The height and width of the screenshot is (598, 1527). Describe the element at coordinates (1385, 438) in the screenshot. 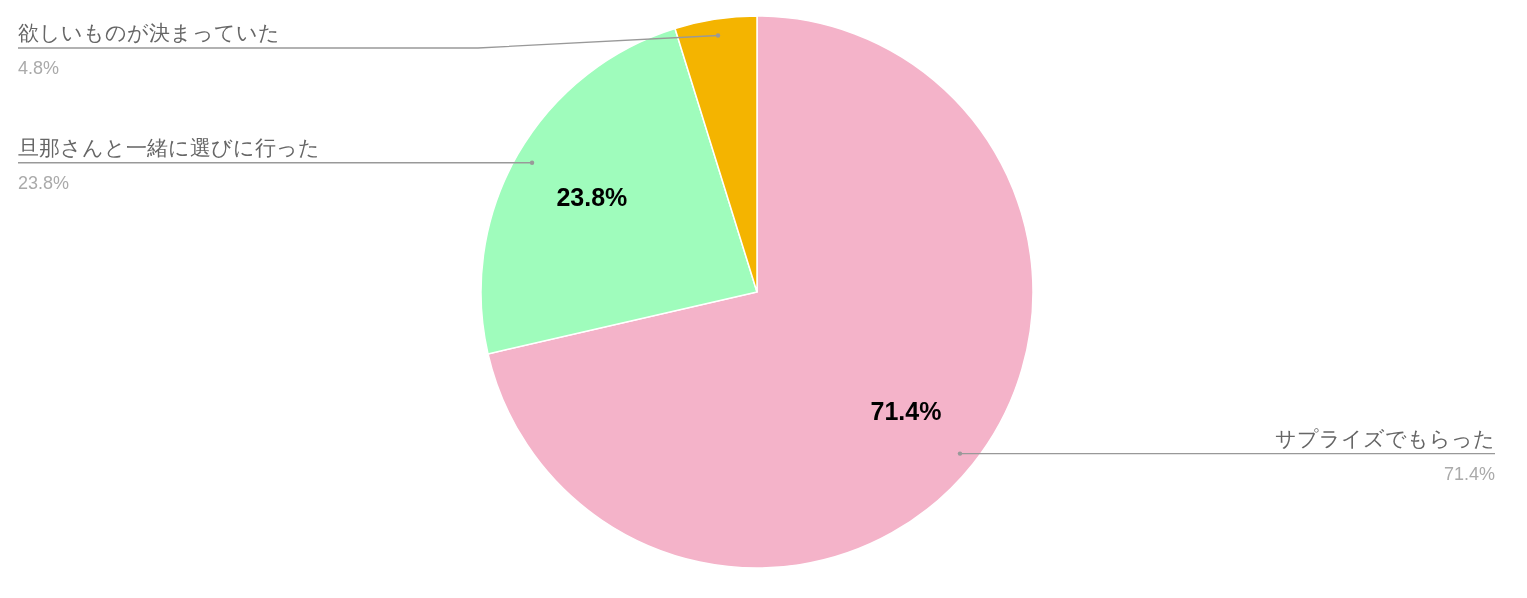

I see `slice-label: サプライズでもらった` at that location.